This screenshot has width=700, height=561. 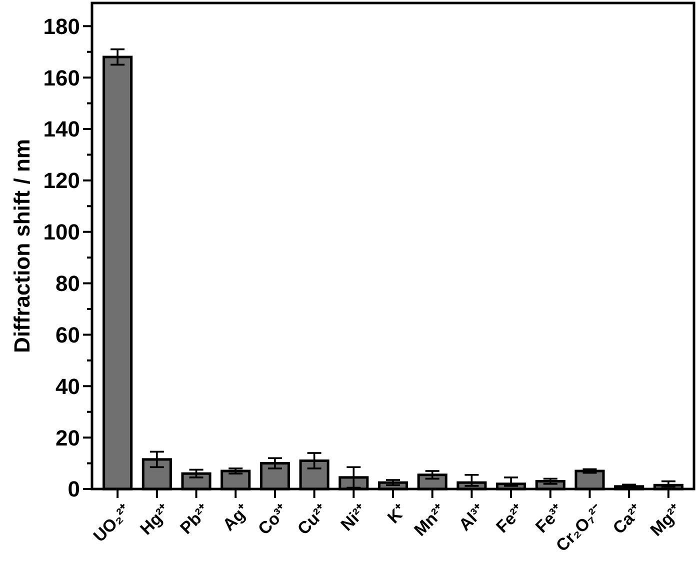 I want to click on x-tick-label: Ca²⁺, so click(x=627, y=519).